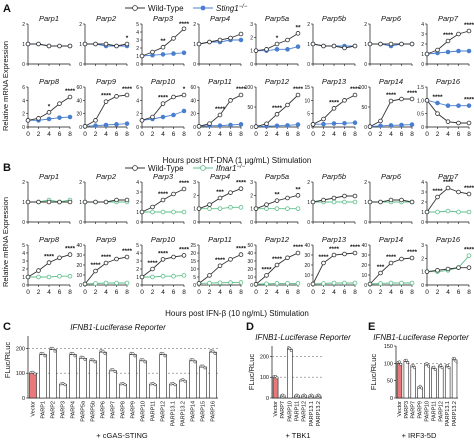  I want to click on subplot-title: Parp2, so click(106, 18).